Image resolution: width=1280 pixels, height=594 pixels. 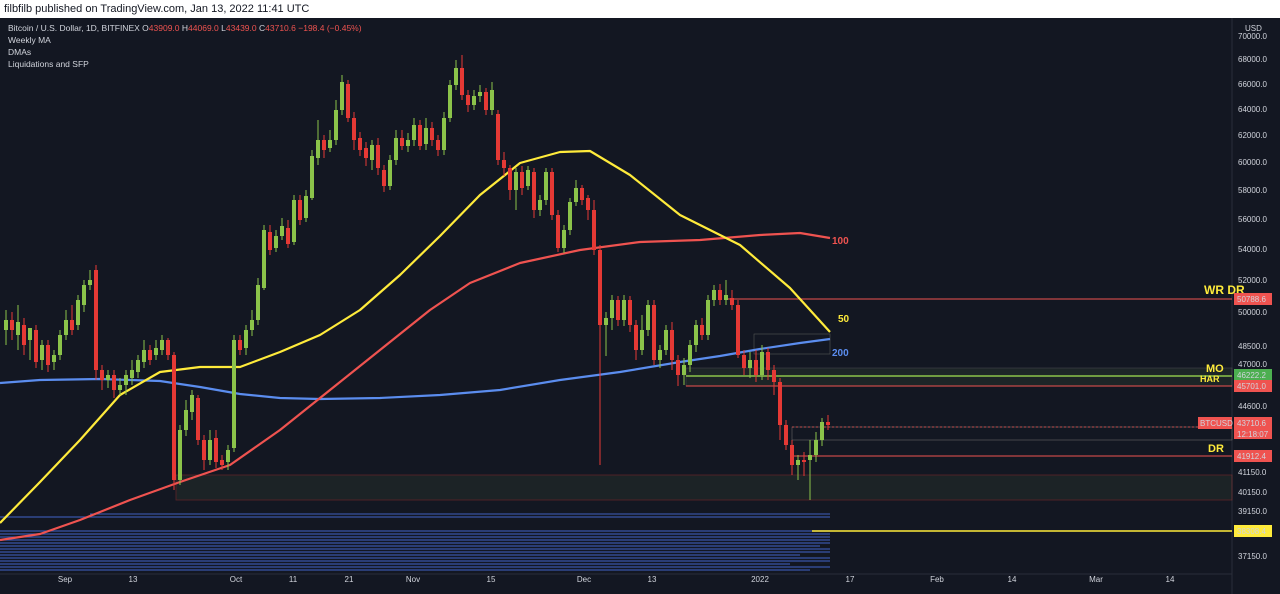 I want to click on x-tick-label: 21, so click(x=349, y=579).